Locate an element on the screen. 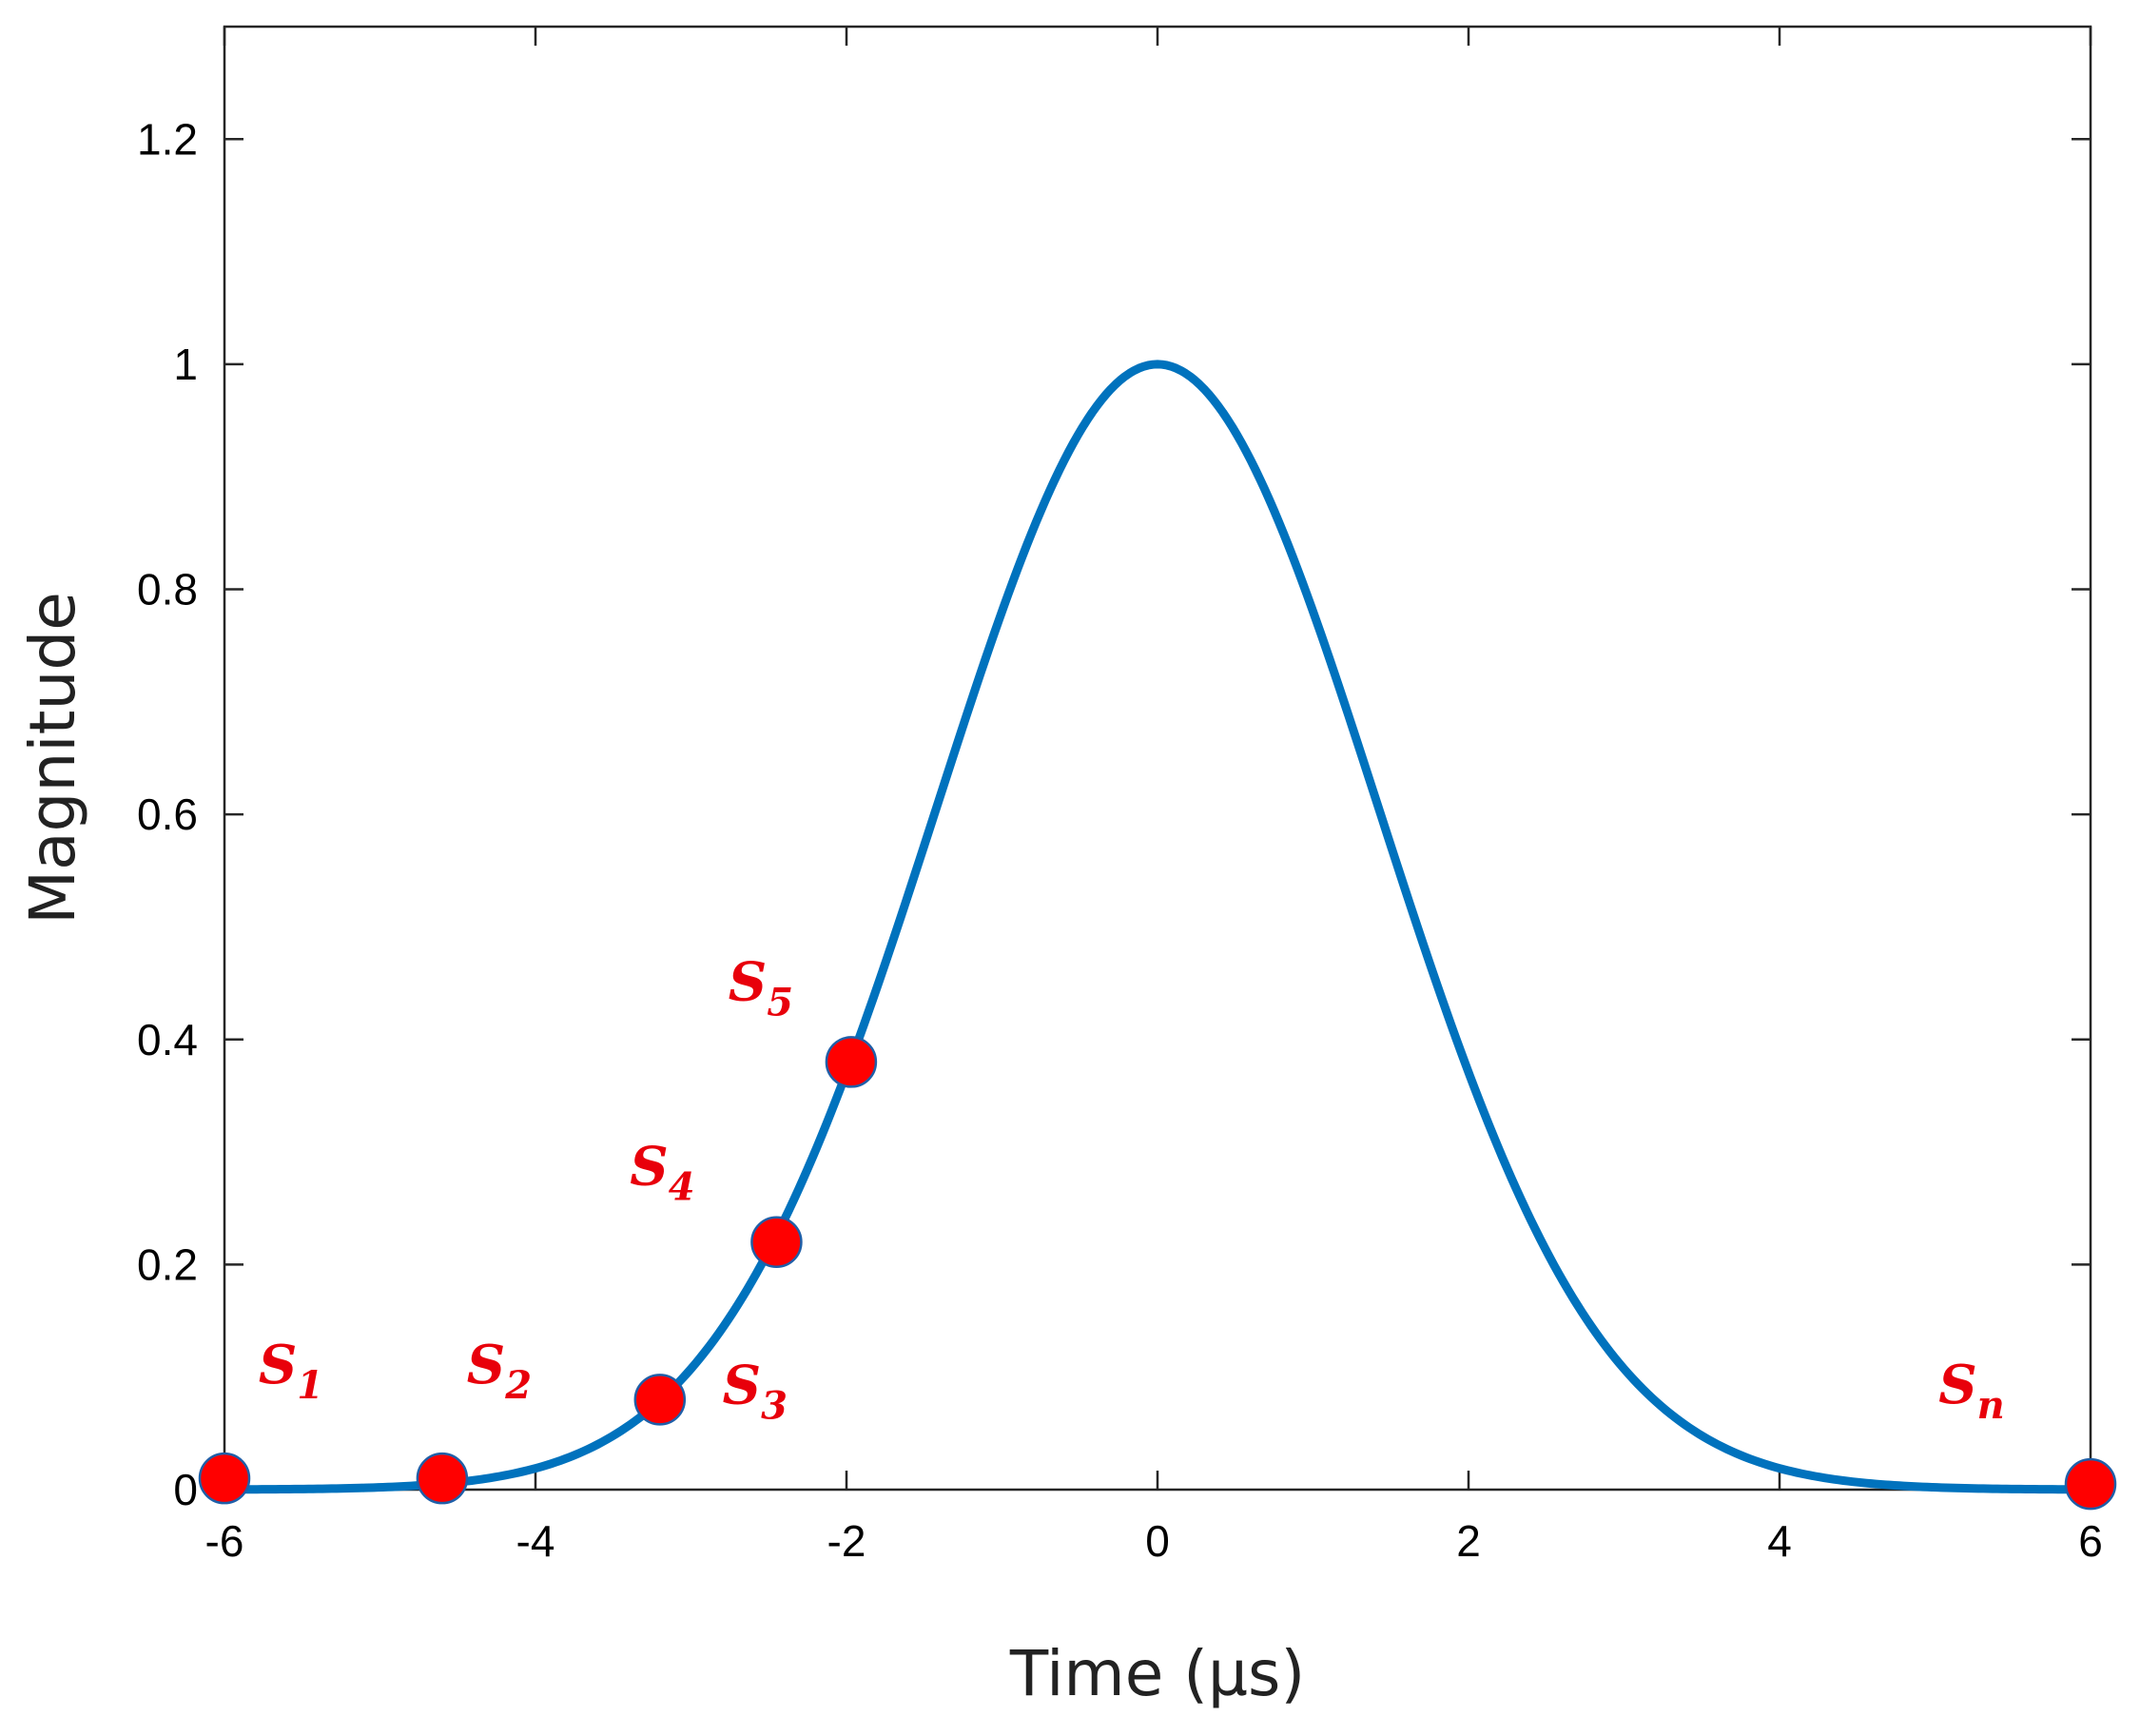 Image resolution: width=2140 pixels, height=1736 pixels. x-tick-label: -2 is located at coordinates (846, 1541).